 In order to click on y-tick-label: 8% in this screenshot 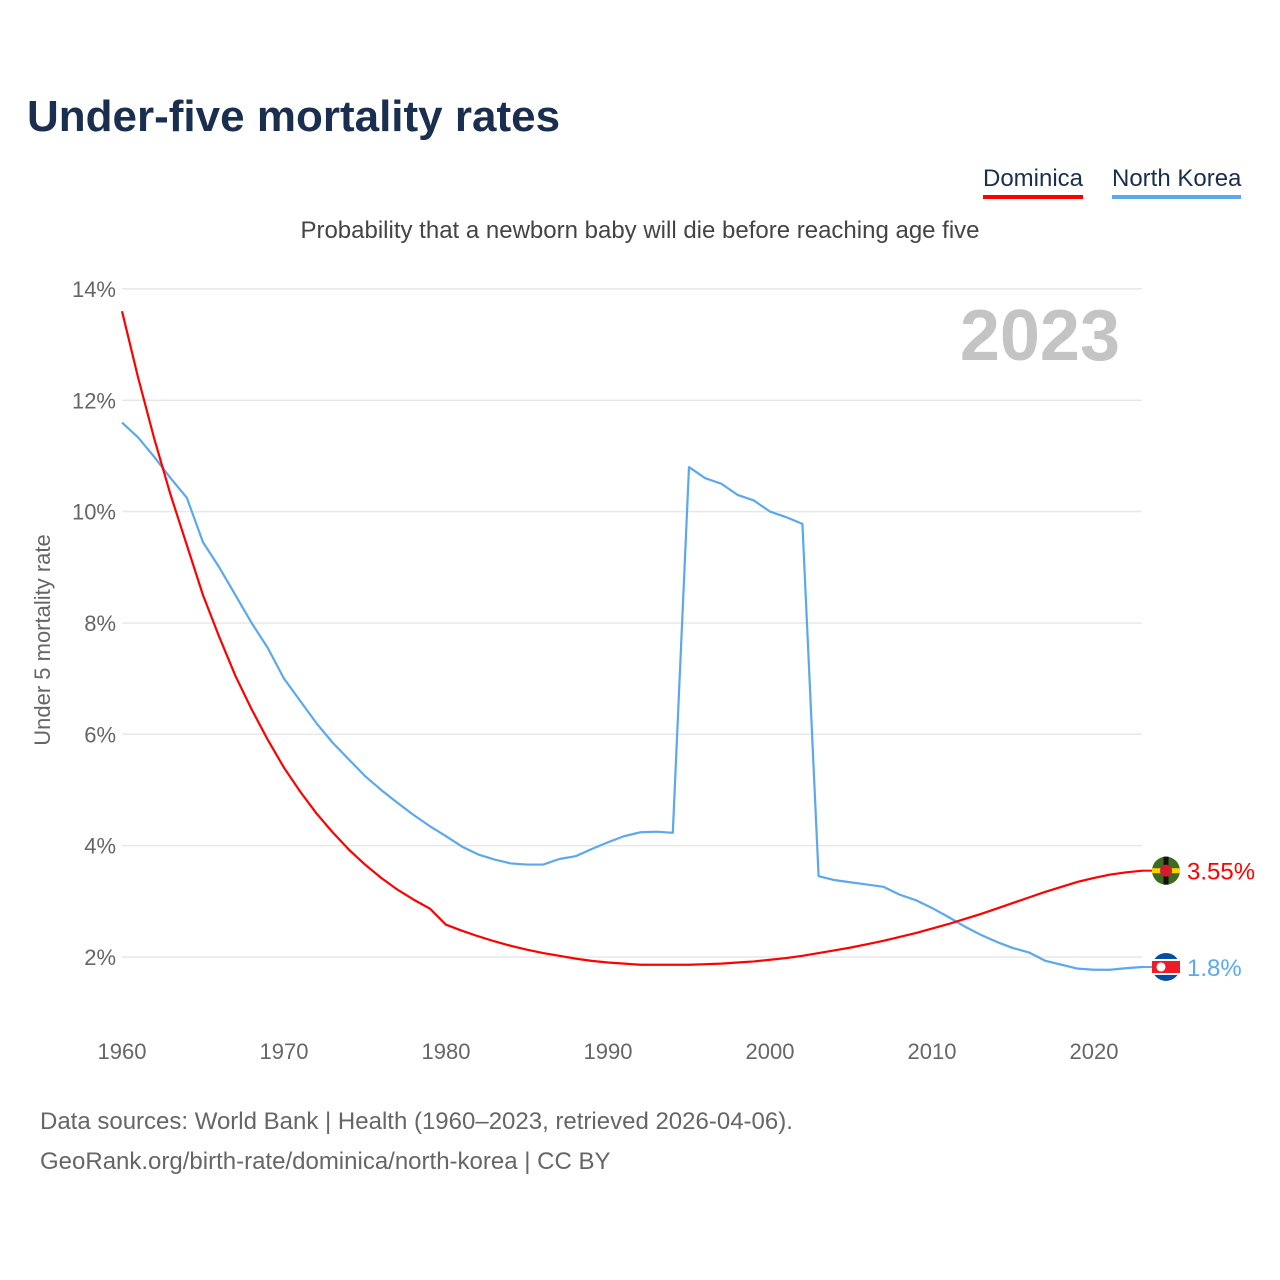, I will do `click(100, 623)`.